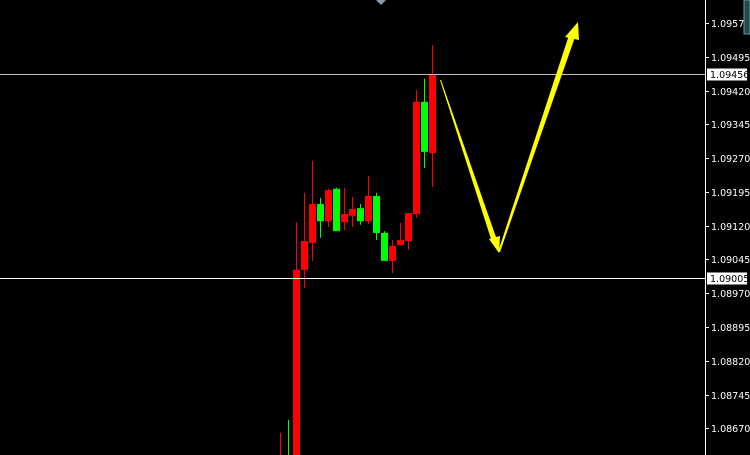  What do you see at coordinates (572, 31) in the screenshot?
I see `up-arrow-head` at bounding box center [572, 31].